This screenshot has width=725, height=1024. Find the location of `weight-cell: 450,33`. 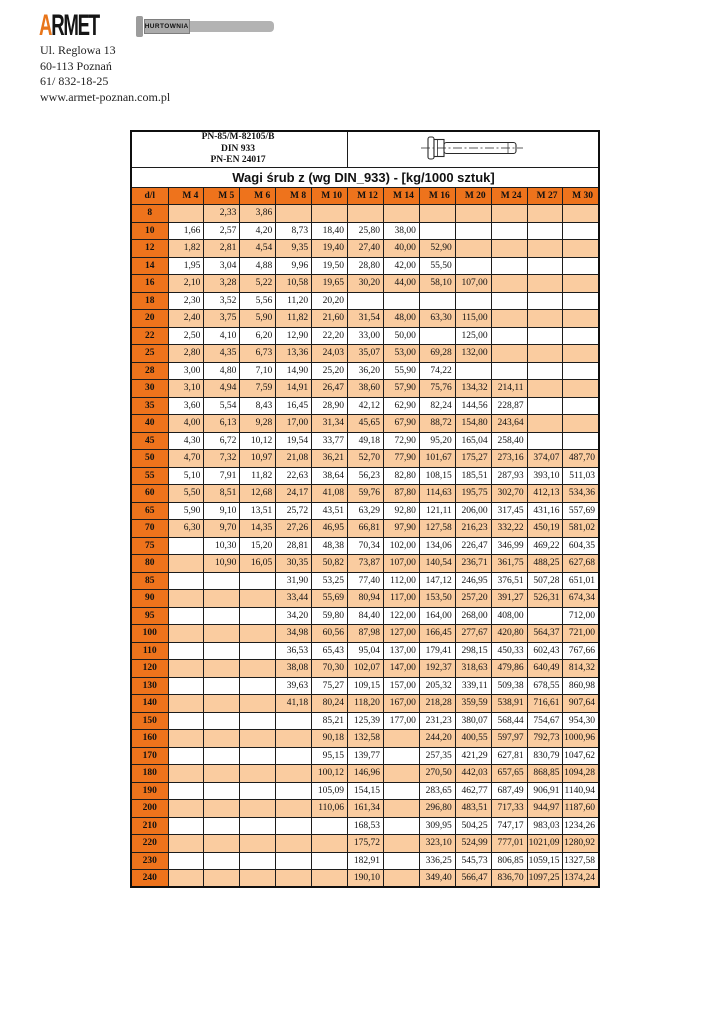

weight-cell: 450,33 is located at coordinates (509, 650).